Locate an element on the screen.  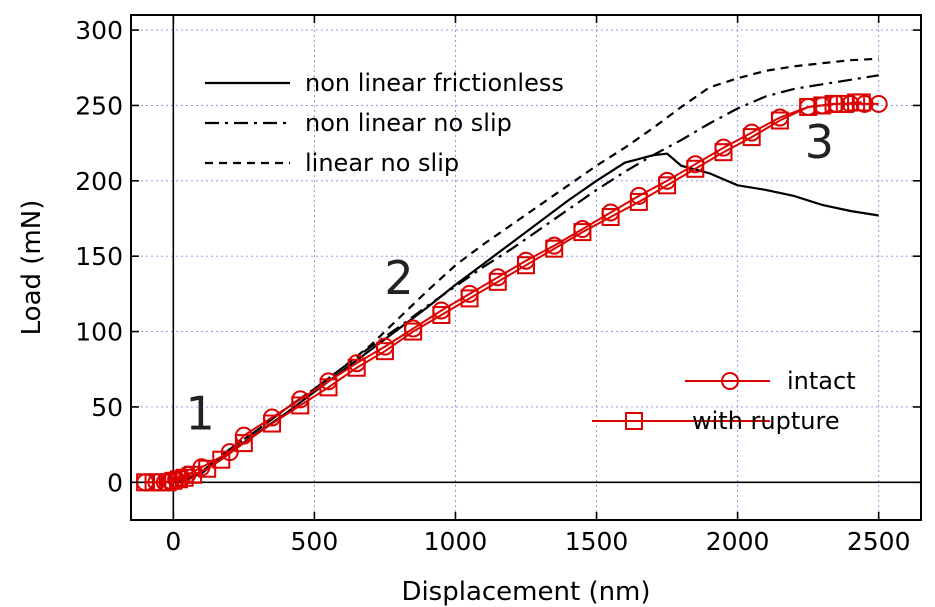
x-tick-label: 1000 is located at coordinates (456, 541).